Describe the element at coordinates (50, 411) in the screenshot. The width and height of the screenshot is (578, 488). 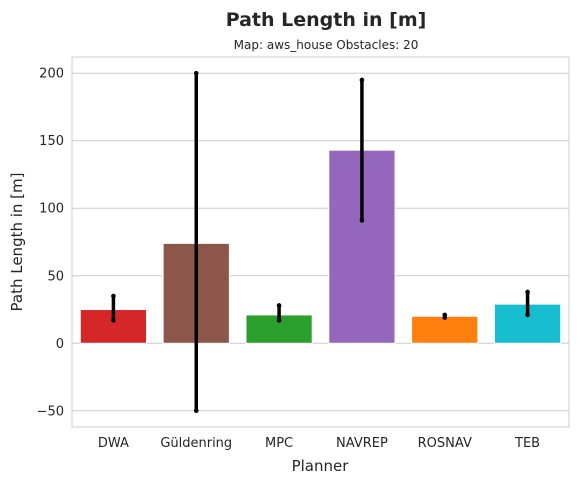
I see `y-tick-label: −50` at that location.